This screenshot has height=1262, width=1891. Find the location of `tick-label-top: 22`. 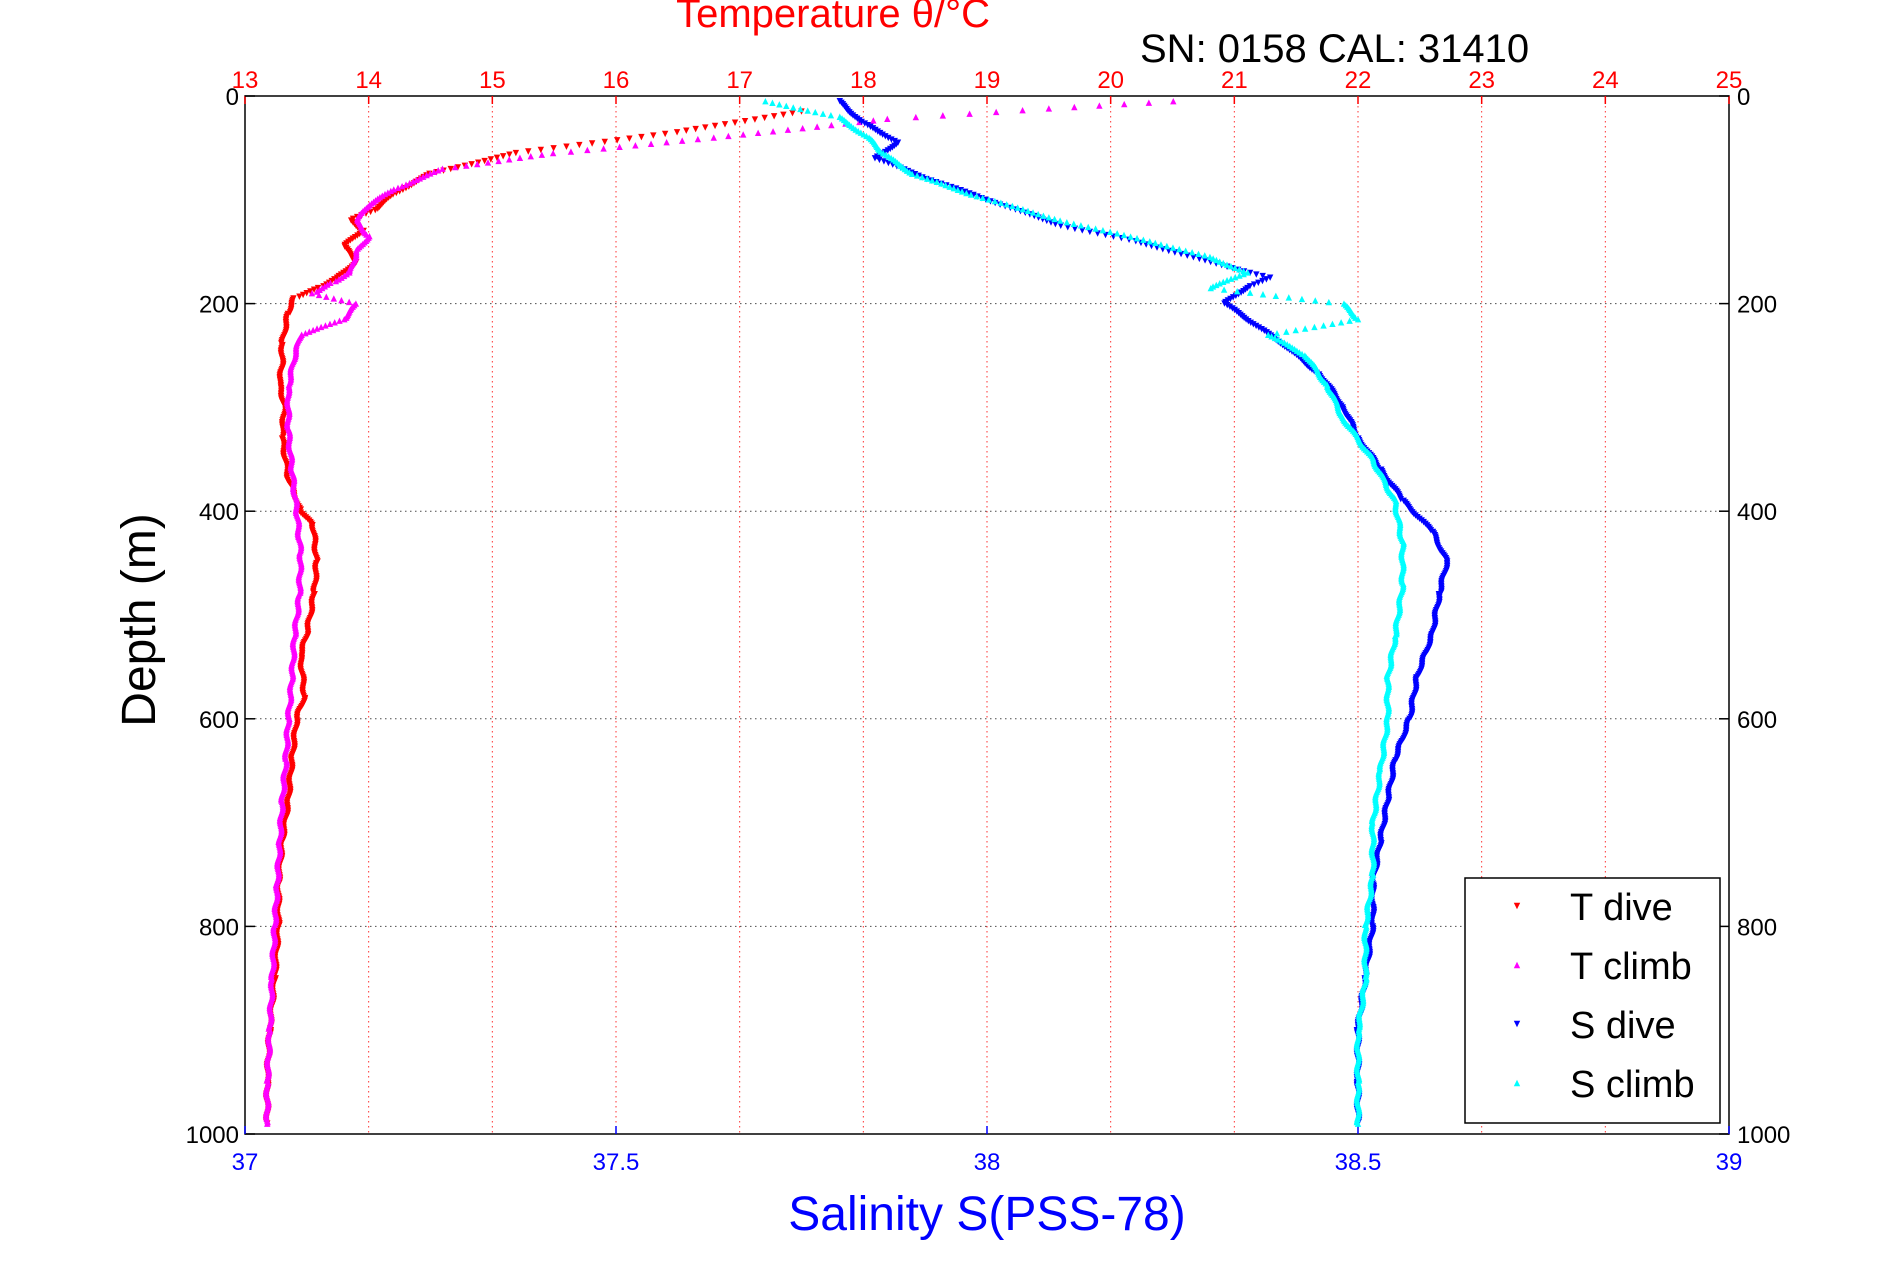

tick-label-top: 22 is located at coordinates (1358, 80).